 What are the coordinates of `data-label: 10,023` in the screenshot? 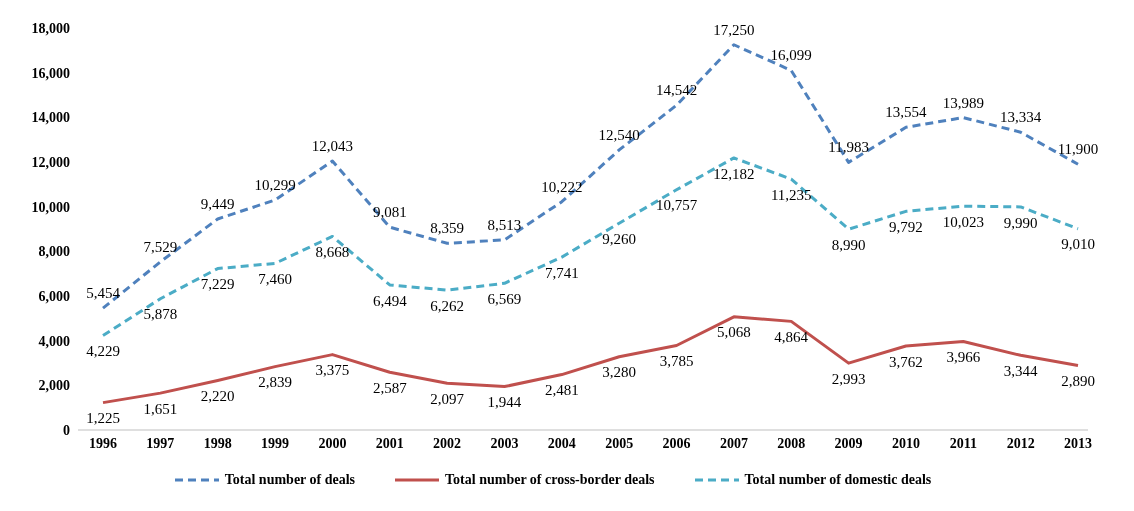 It's located at (963, 221).